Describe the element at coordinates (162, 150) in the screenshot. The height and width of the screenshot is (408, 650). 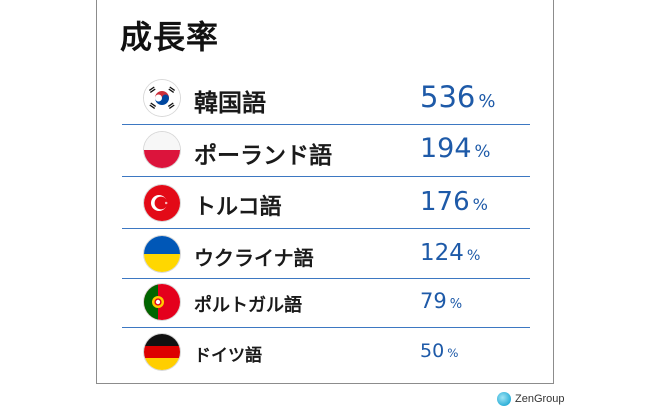
I see `poland-flag-icon` at that location.